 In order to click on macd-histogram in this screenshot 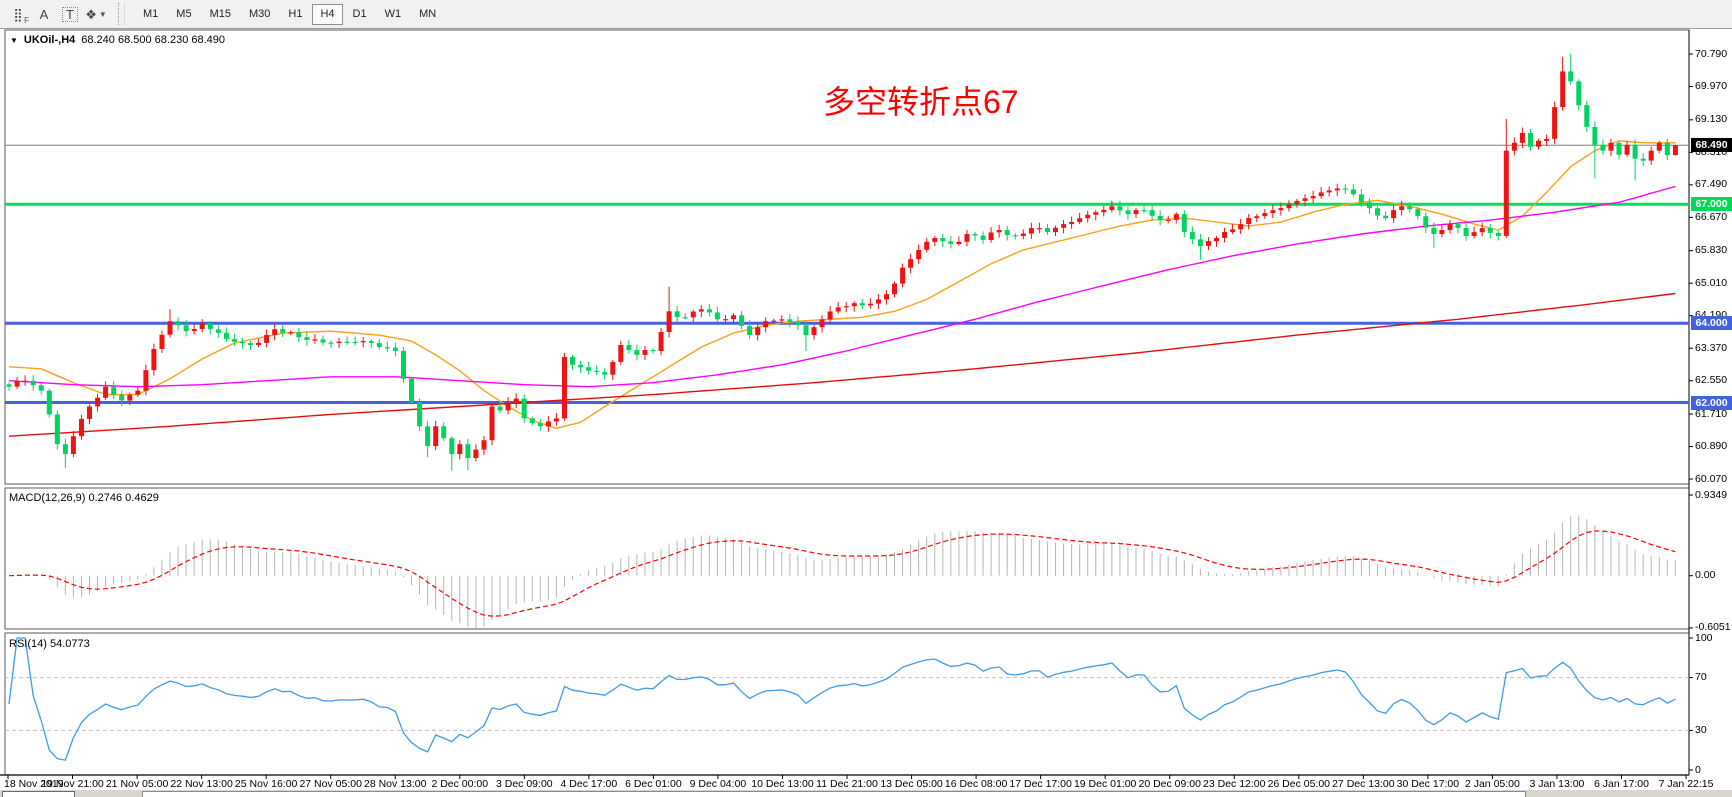, I will do `click(846, 571)`.